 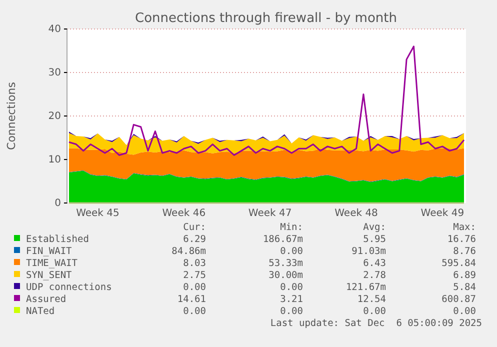 What do you see at coordinates (292, 299) in the screenshot?
I see `text: 3.21` at bounding box center [292, 299].